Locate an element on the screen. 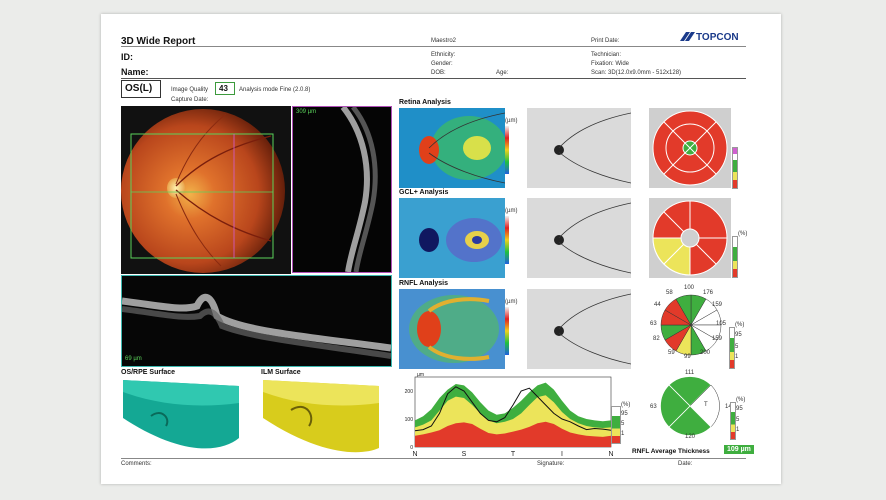 Image resolution: width=886 pixels, height=500 pixels. gcl-scale-unit: (µm) is located at coordinates (511, 211).